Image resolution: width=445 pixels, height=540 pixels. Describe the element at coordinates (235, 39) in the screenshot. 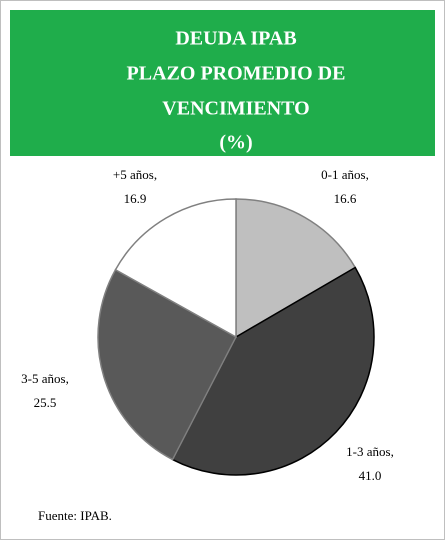

I see `title-line: DEUDA IPAB` at that location.